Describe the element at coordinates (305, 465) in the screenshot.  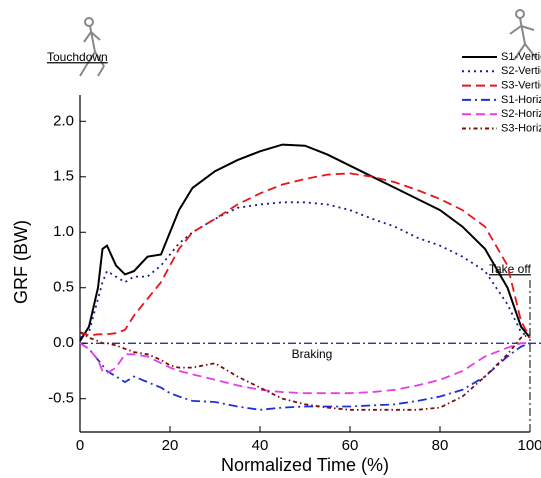
I see `x-axis-title: Normalized Time (%)` at that location.